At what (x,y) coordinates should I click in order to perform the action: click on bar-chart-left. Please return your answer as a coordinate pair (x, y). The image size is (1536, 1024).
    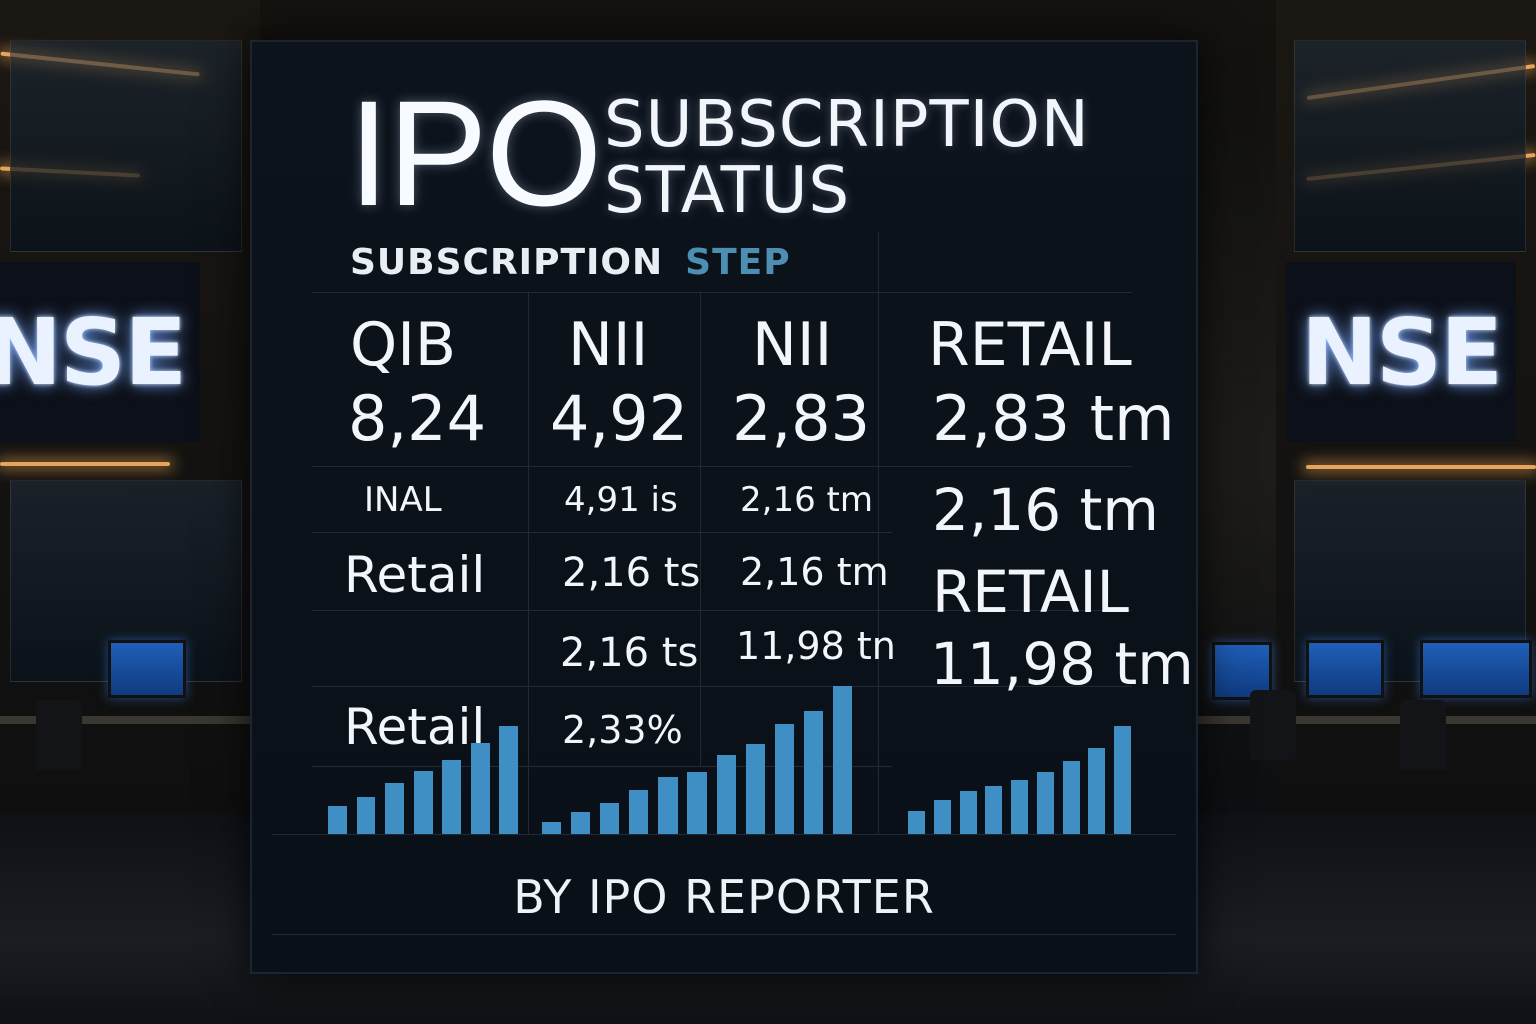
    Looking at the image, I should click on (428, 778).